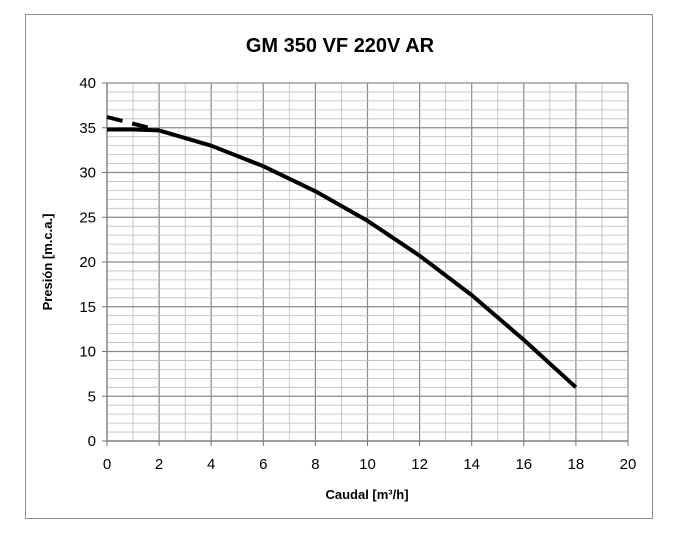  I want to click on y-tick-label: 30, so click(87, 173).